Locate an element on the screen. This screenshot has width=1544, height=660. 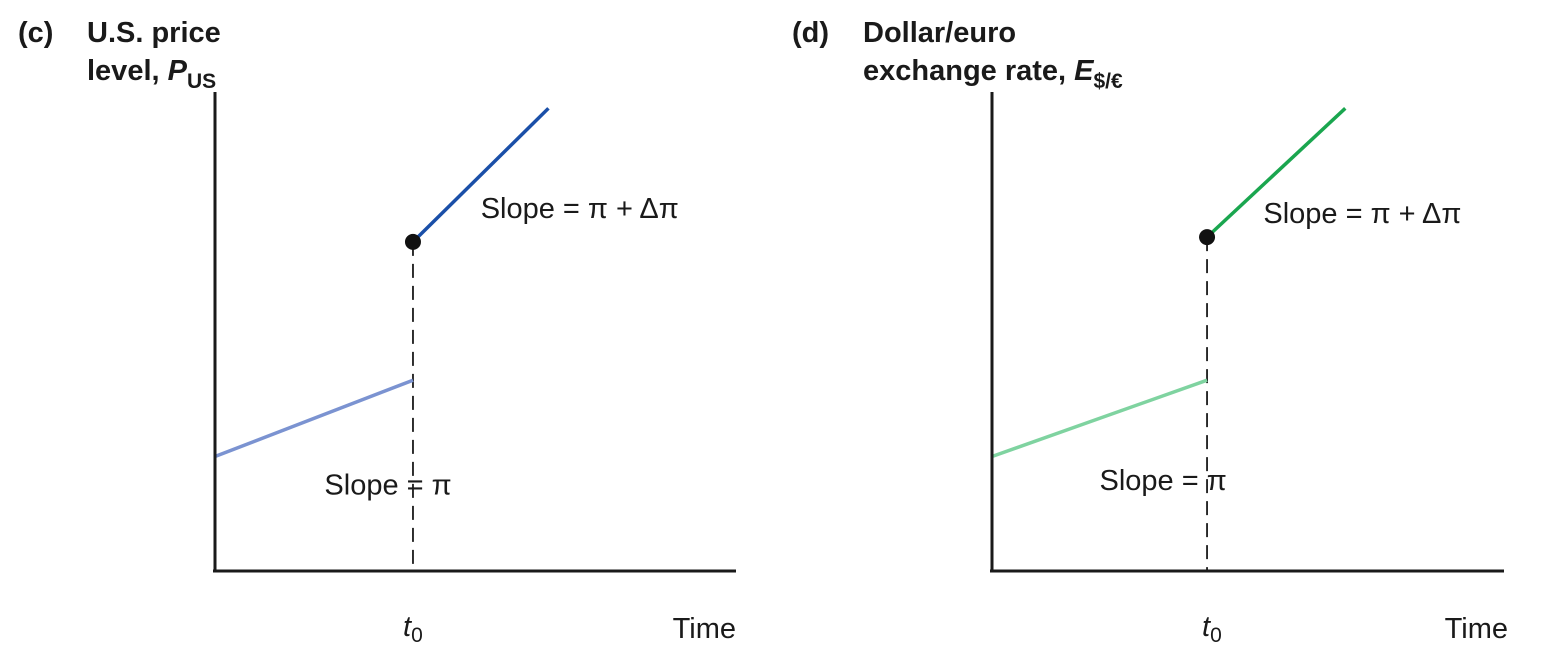
y-axis-symbol: P is located at coordinates (178, 71).